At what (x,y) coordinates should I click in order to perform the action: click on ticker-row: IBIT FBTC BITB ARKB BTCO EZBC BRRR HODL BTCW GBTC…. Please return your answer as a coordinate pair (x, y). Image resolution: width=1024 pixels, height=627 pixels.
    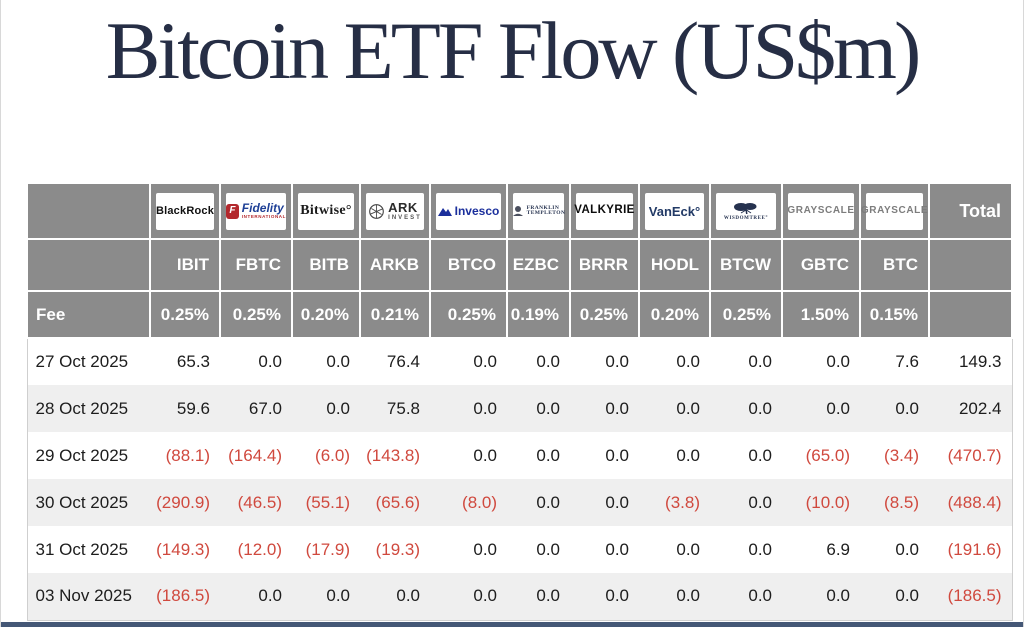
    Looking at the image, I should click on (519, 265).